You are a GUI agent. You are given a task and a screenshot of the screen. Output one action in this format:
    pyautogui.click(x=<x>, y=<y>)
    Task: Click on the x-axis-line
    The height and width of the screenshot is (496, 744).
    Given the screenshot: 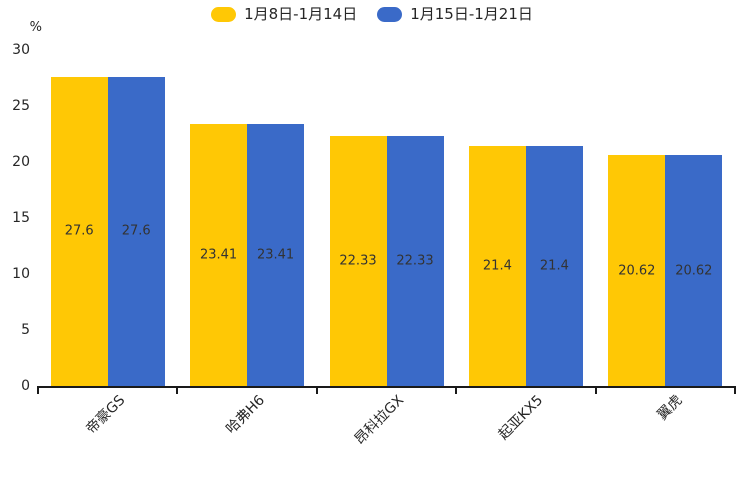 What is the action you would take?
    pyautogui.click(x=386, y=387)
    